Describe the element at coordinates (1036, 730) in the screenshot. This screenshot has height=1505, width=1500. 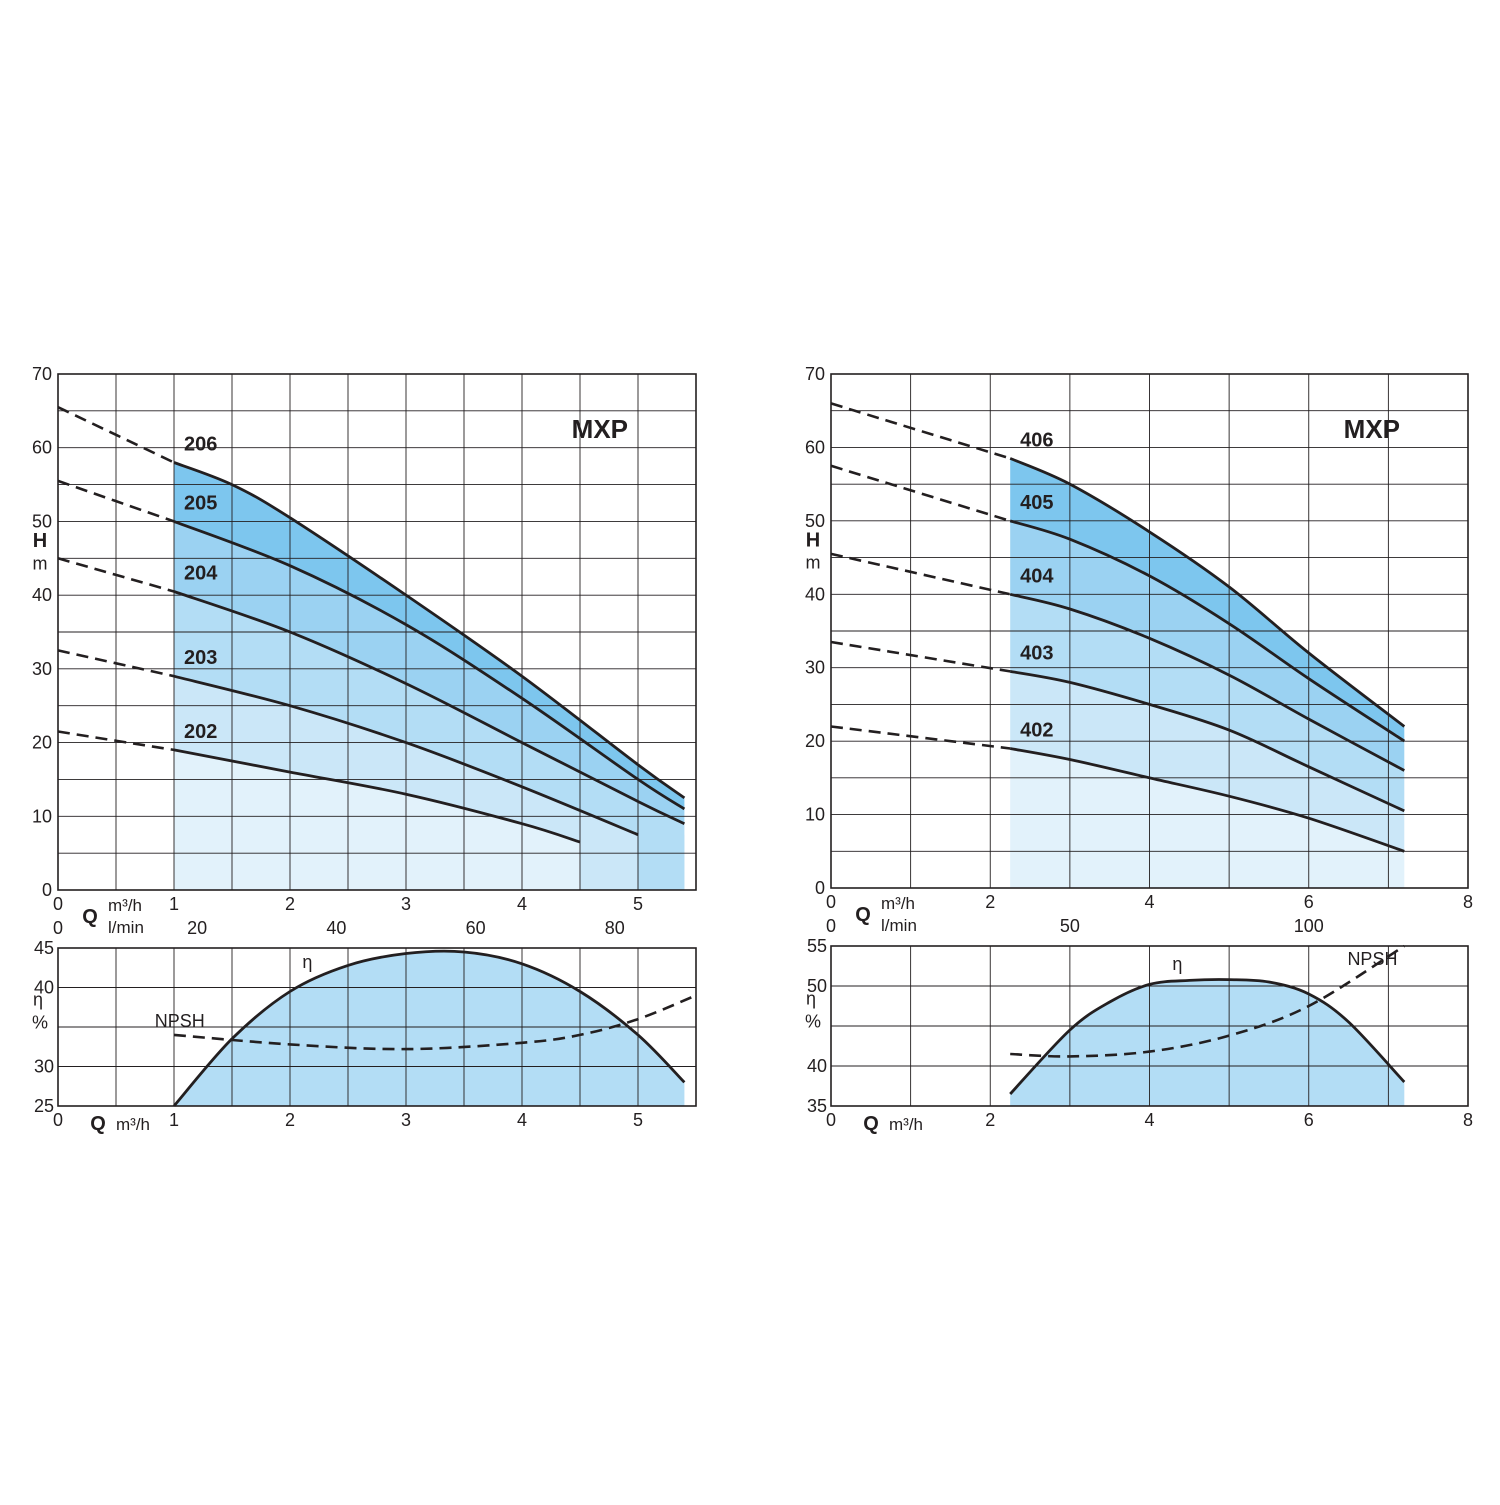
I see `series-label-402: 402` at that location.